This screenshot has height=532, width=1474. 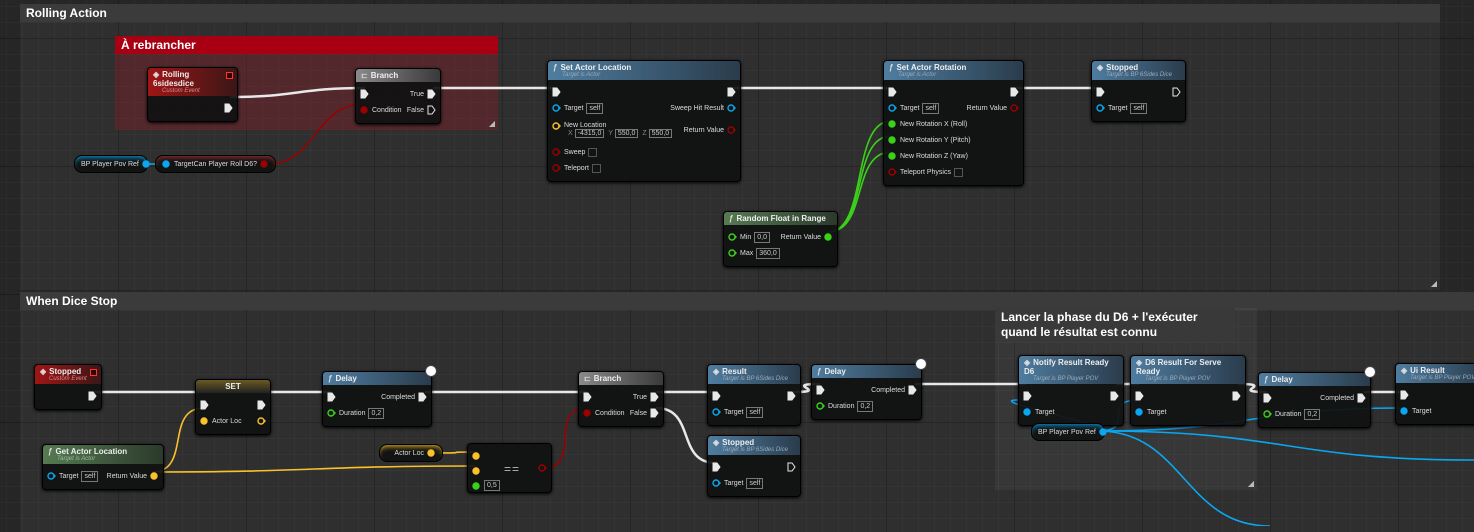 What do you see at coordinates (1435, 373) in the screenshot?
I see `node-header: ◈ Ui Result Target is BP Player POV` at bounding box center [1435, 373].